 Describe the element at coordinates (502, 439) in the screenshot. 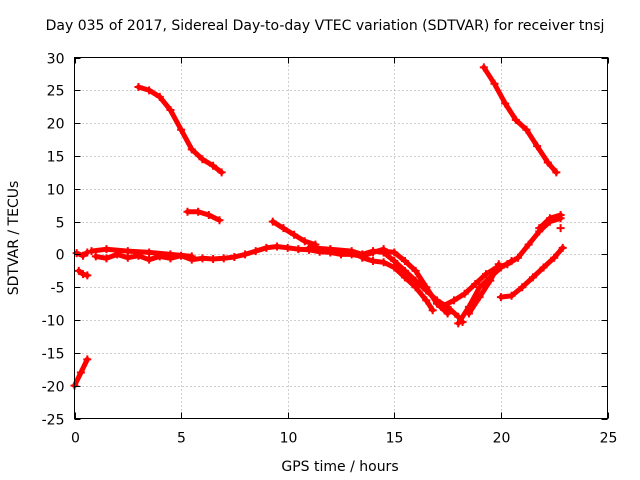

I see `x-tick-label: 20` at that location.